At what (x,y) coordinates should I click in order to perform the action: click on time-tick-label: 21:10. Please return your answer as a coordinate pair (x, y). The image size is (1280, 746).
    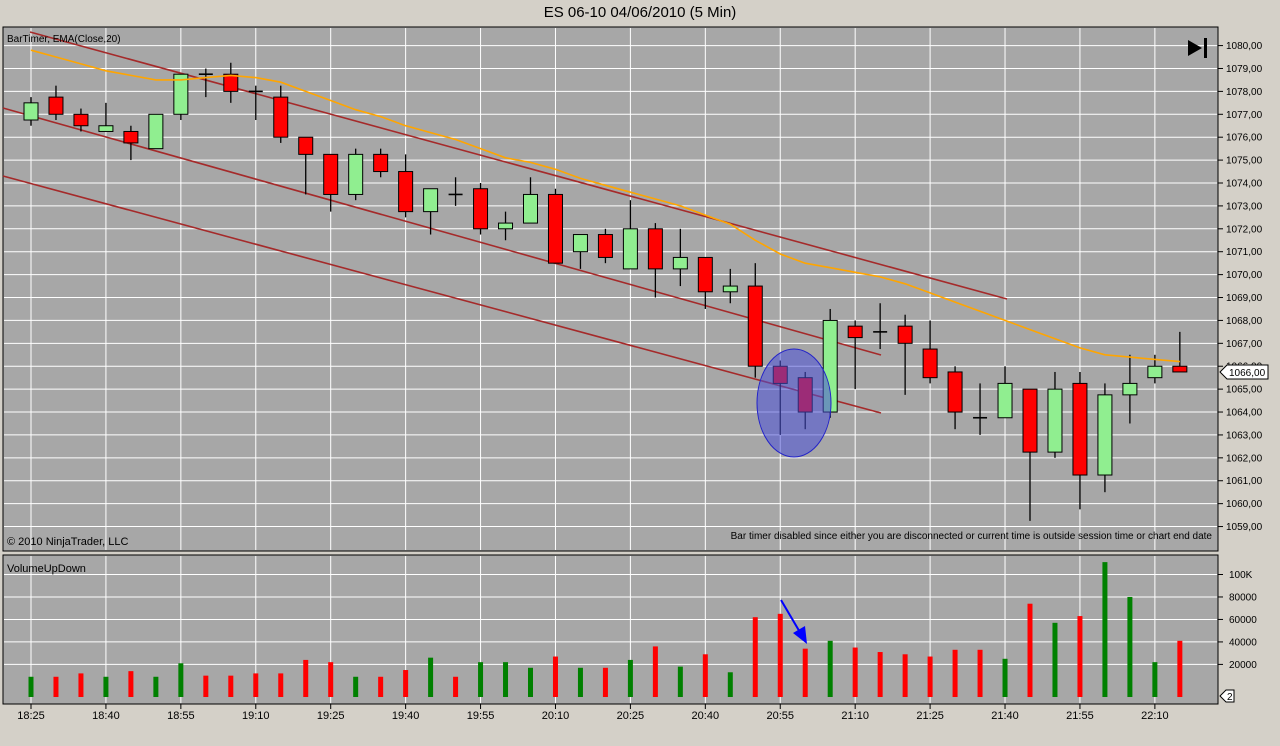
    Looking at the image, I should click on (855, 716).